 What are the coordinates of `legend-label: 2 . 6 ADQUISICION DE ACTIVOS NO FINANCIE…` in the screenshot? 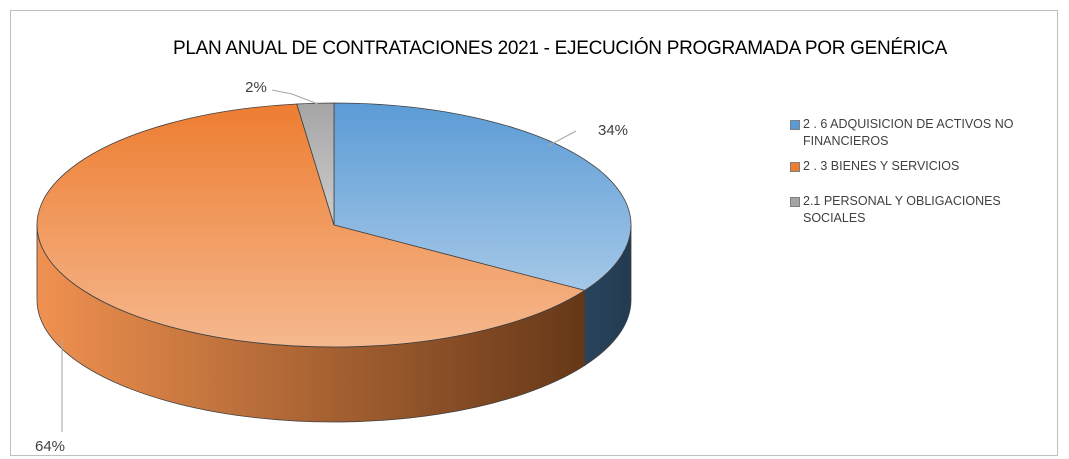 It's located at (908, 132).